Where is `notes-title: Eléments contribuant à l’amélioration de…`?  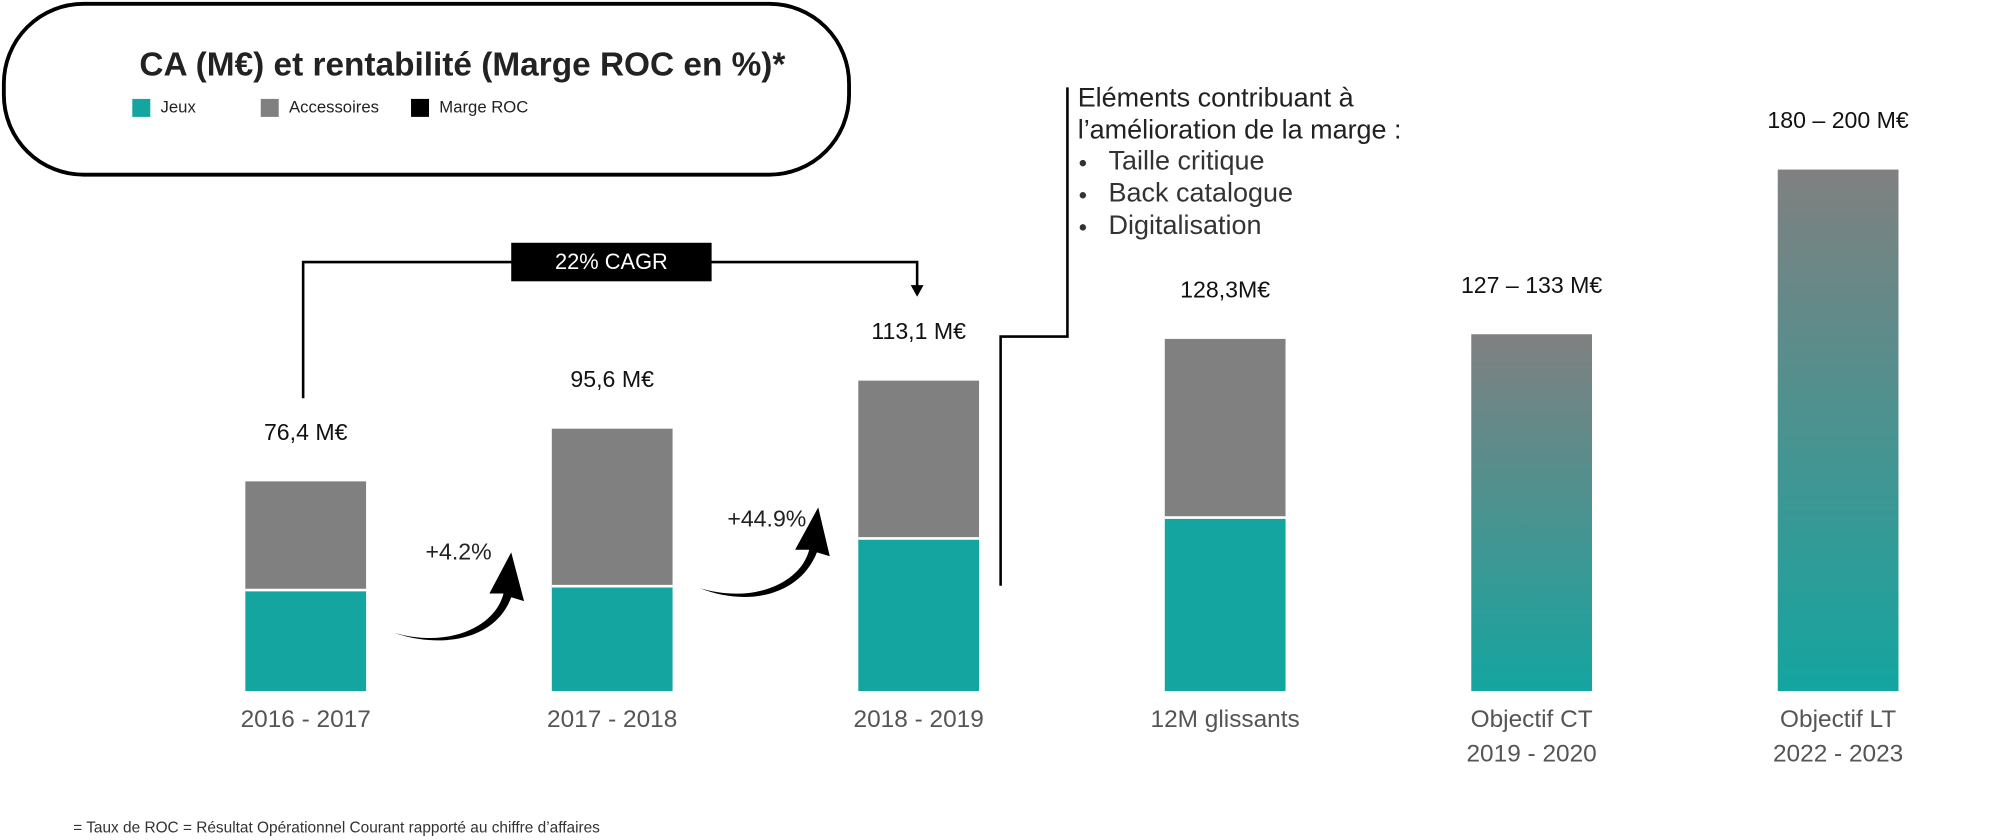 notes-title: Eléments contribuant à l’amélioration de… is located at coordinates (1239, 114).